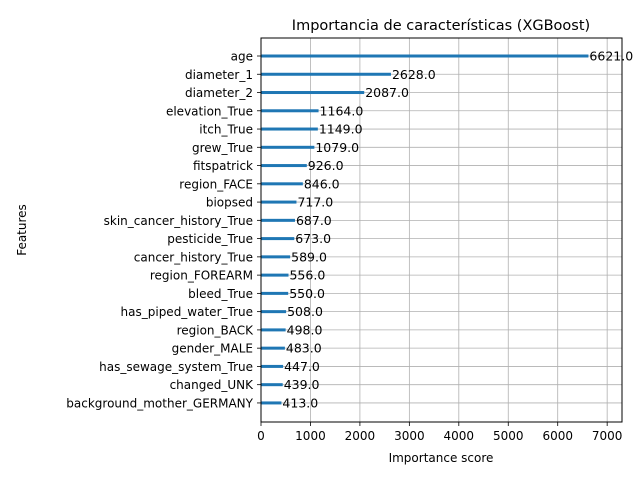 This screenshot has width=640, height=480. Describe the element at coordinates (341, 129) in the screenshot. I see `value-label: 1149.0` at that location.